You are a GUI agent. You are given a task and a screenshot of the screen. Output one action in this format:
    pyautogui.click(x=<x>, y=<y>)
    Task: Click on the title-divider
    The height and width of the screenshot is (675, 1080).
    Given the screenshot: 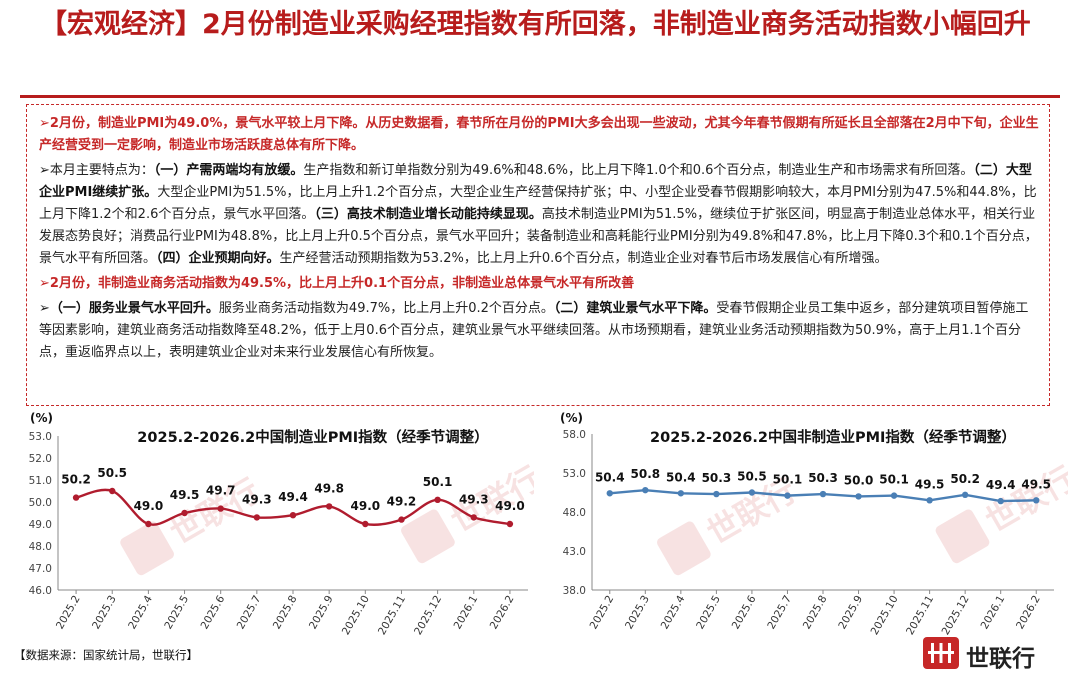 What is the action you would take?
    pyautogui.click(x=540, y=96)
    